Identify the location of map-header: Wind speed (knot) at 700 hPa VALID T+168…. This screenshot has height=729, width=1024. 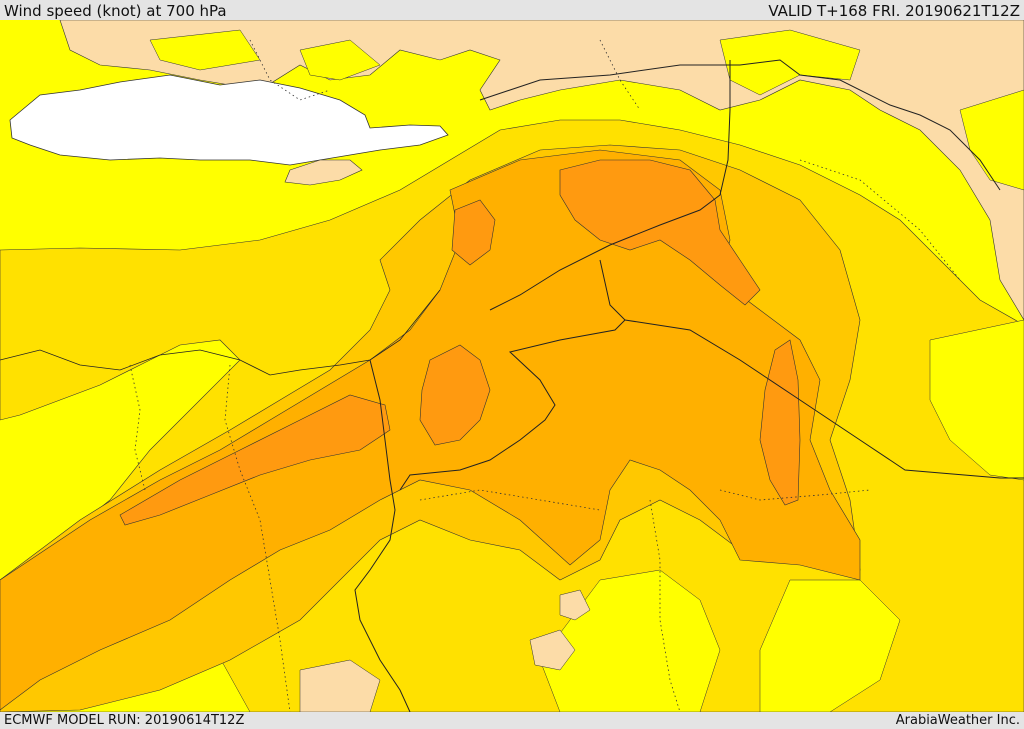
(512, 10).